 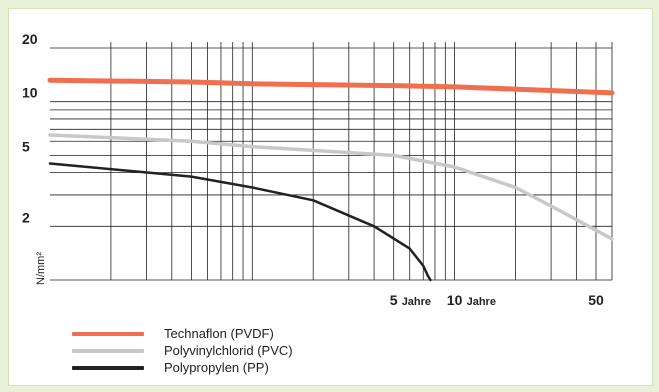 I want to click on legend-item-pp: Polypropylen (PP), so click(x=182, y=367).